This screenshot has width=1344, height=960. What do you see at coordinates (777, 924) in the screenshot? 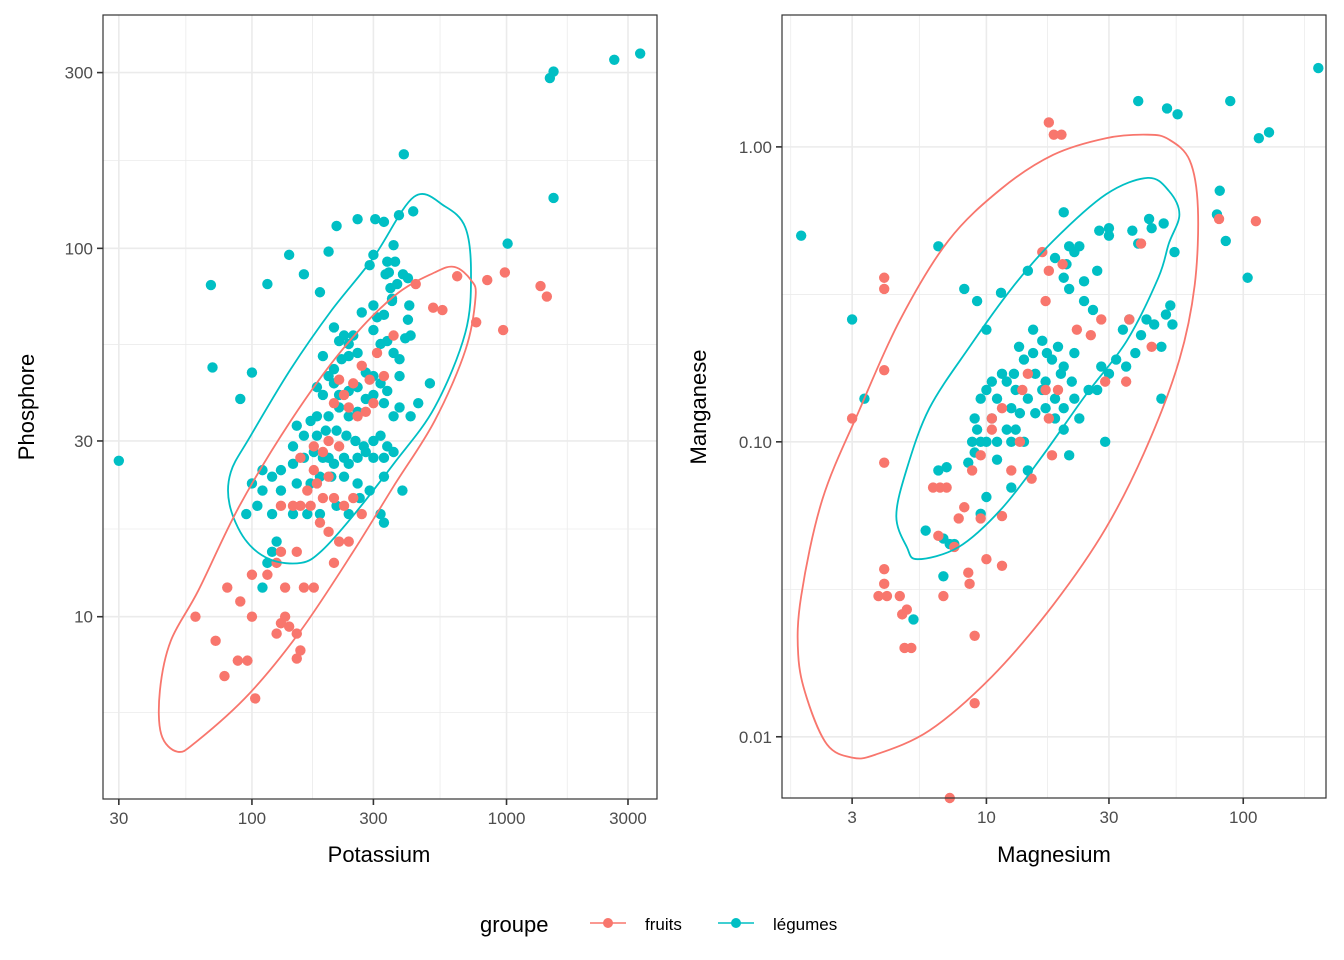
I see `legend-item-legumes: légumes` at bounding box center [777, 924].